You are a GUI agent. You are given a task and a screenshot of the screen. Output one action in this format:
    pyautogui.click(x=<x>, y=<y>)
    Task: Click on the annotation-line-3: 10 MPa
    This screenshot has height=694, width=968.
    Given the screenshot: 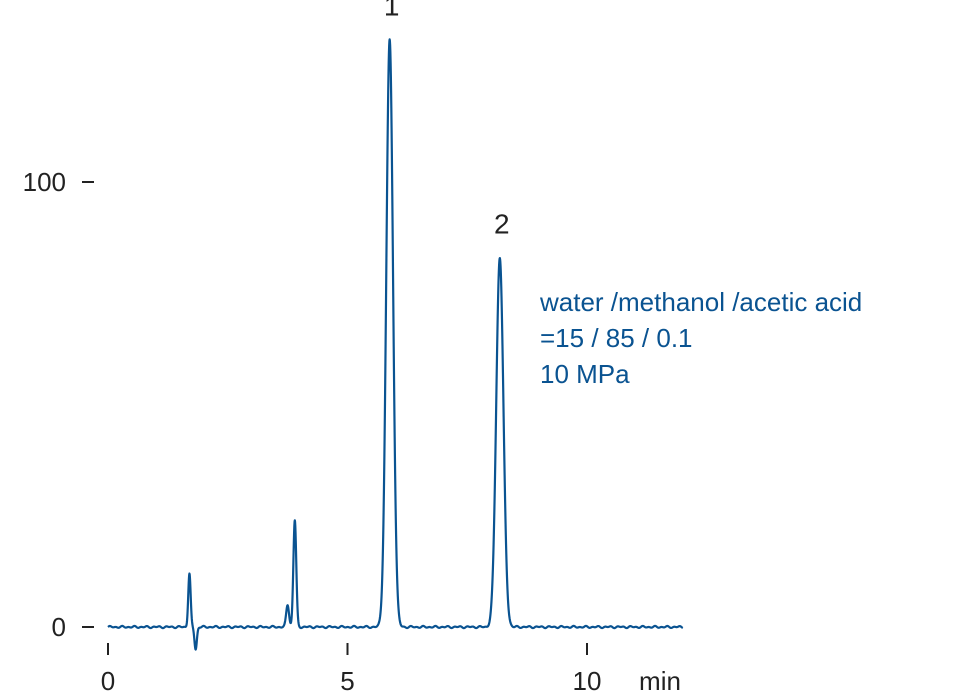 What is the action you would take?
    pyautogui.click(x=585, y=374)
    